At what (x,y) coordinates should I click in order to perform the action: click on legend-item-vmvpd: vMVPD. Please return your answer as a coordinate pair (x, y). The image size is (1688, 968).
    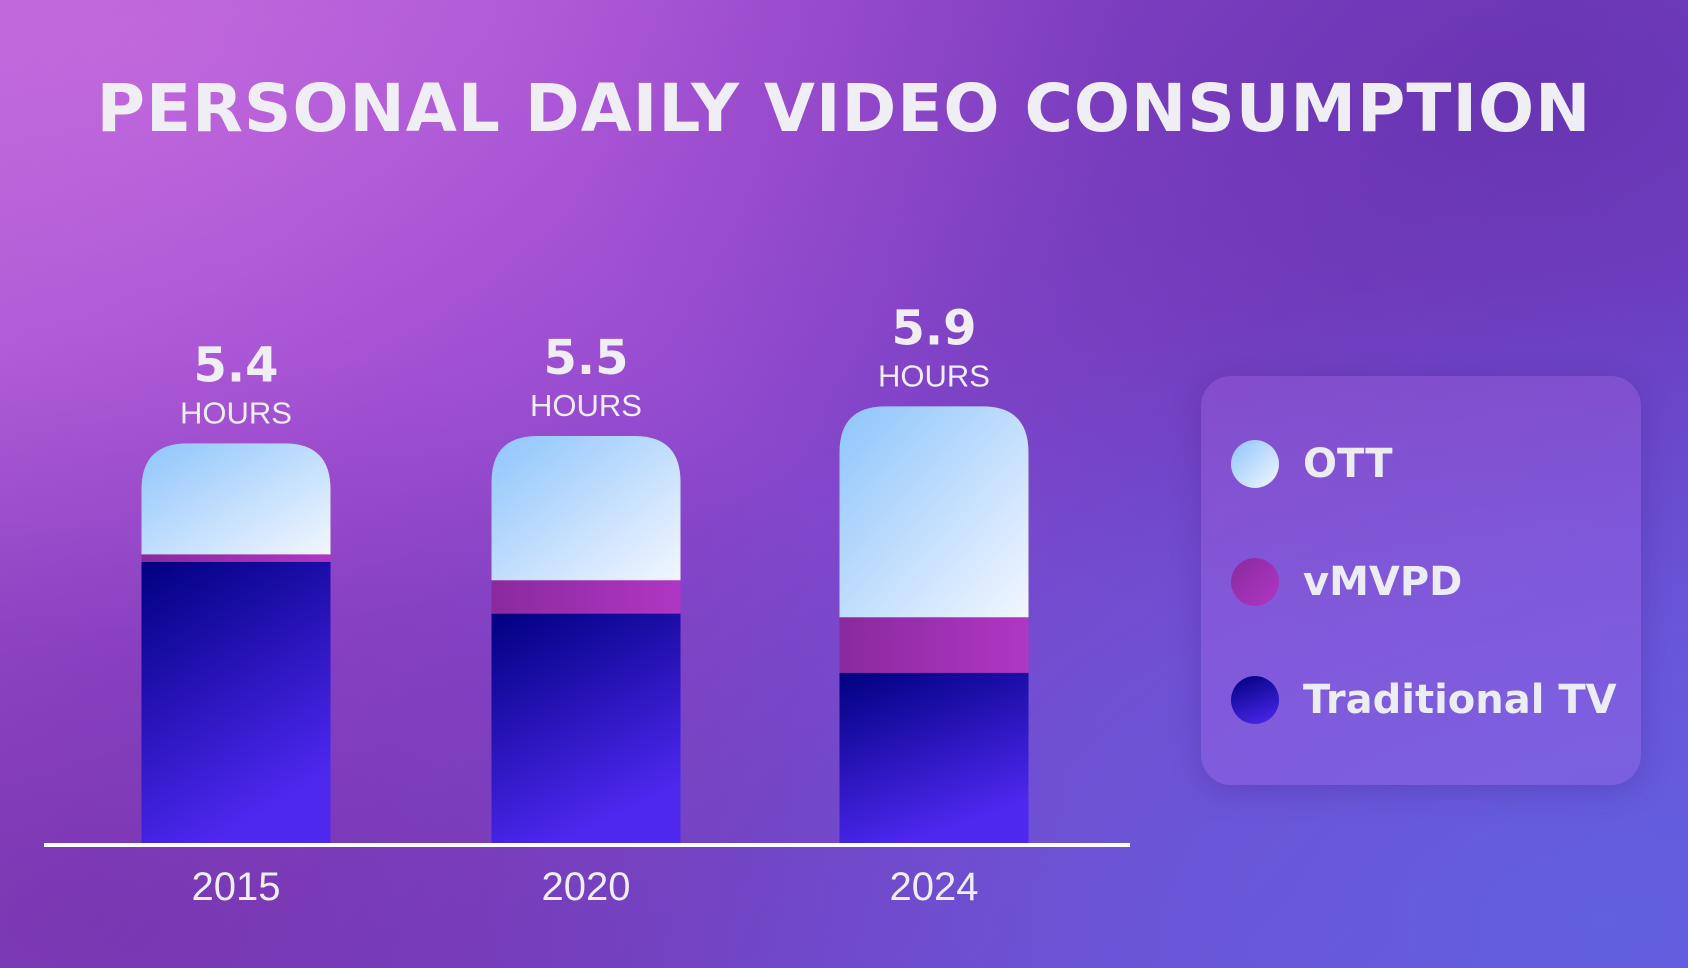
    Looking at the image, I should click on (1346, 582).